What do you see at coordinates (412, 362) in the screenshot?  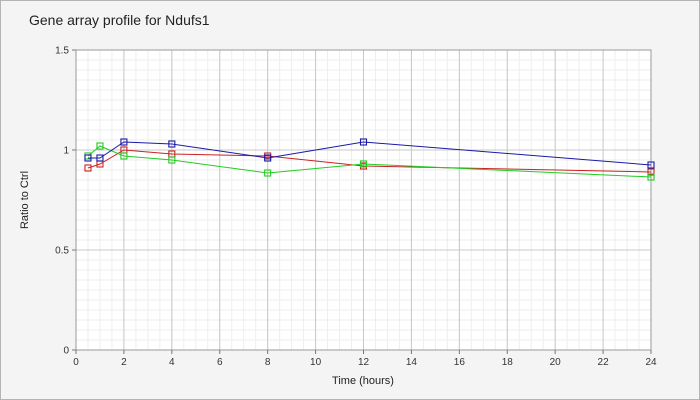 I see `x-tick-label: 14` at bounding box center [412, 362].